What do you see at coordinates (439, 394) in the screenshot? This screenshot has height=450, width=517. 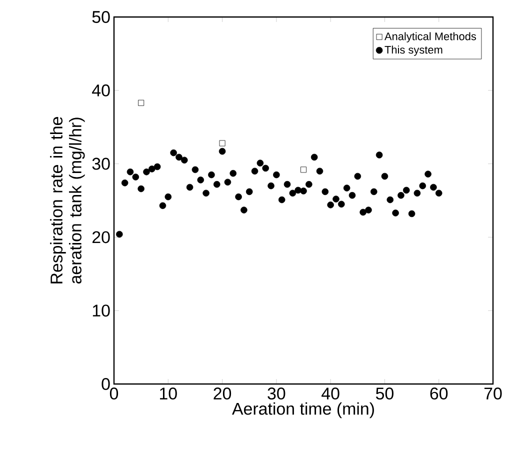 I see `x-tick-label: 60` at bounding box center [439, 394].